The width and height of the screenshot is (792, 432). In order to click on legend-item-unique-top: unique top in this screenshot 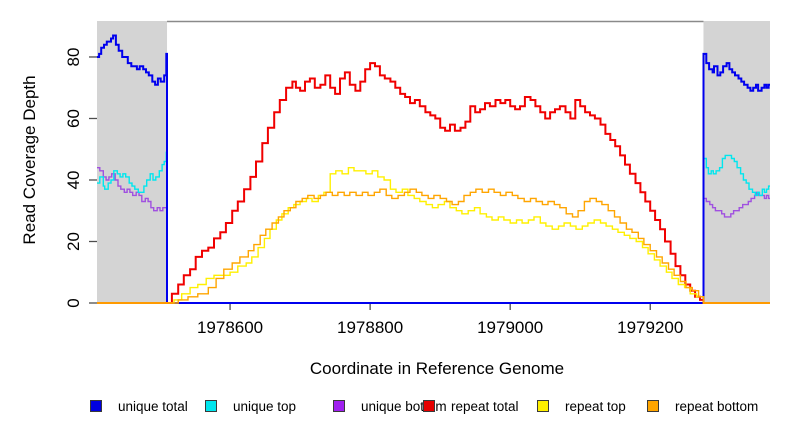, I will do `click(250, 406)`.